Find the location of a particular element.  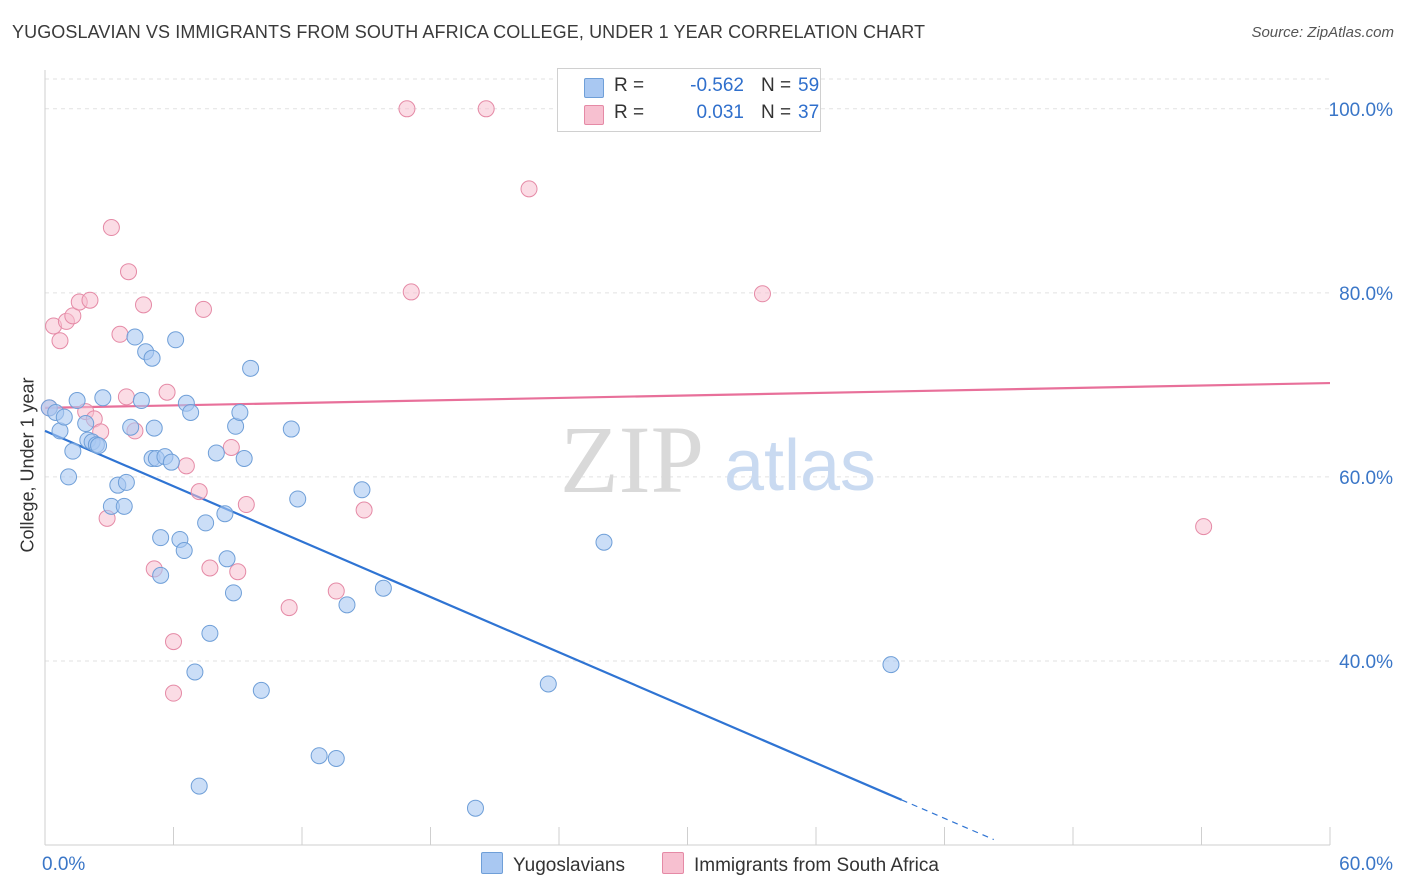

bottom-legend-label: Yugoslavians is located at coordinates (569, 865).